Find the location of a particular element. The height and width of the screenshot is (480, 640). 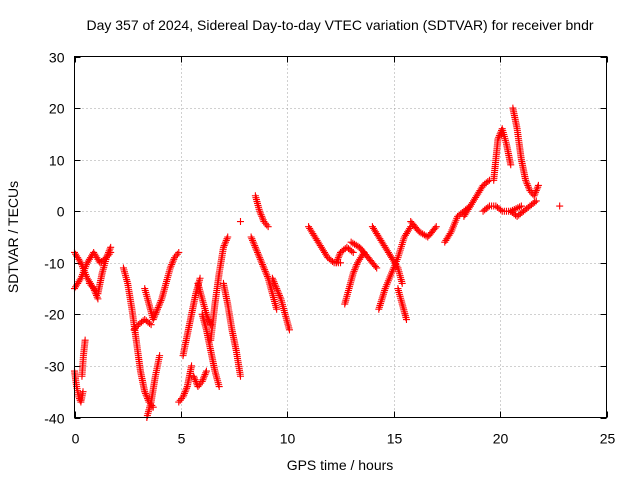

x-tick-label: 0 is located at coordinates (76, 439).